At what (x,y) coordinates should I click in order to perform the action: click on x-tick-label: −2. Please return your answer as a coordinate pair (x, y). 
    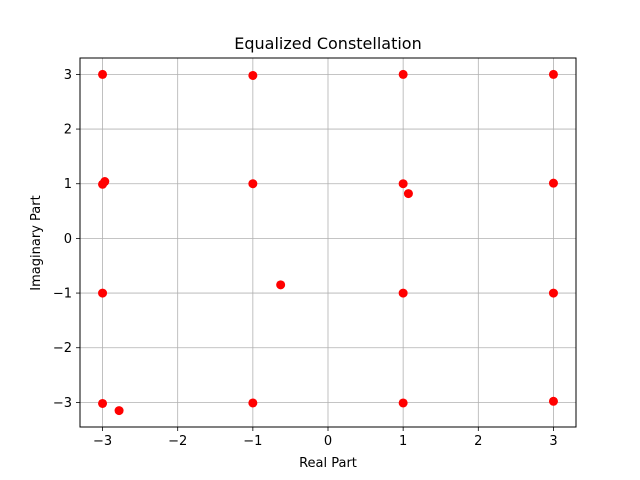
    Looking at the image, I should click on (177, 441).